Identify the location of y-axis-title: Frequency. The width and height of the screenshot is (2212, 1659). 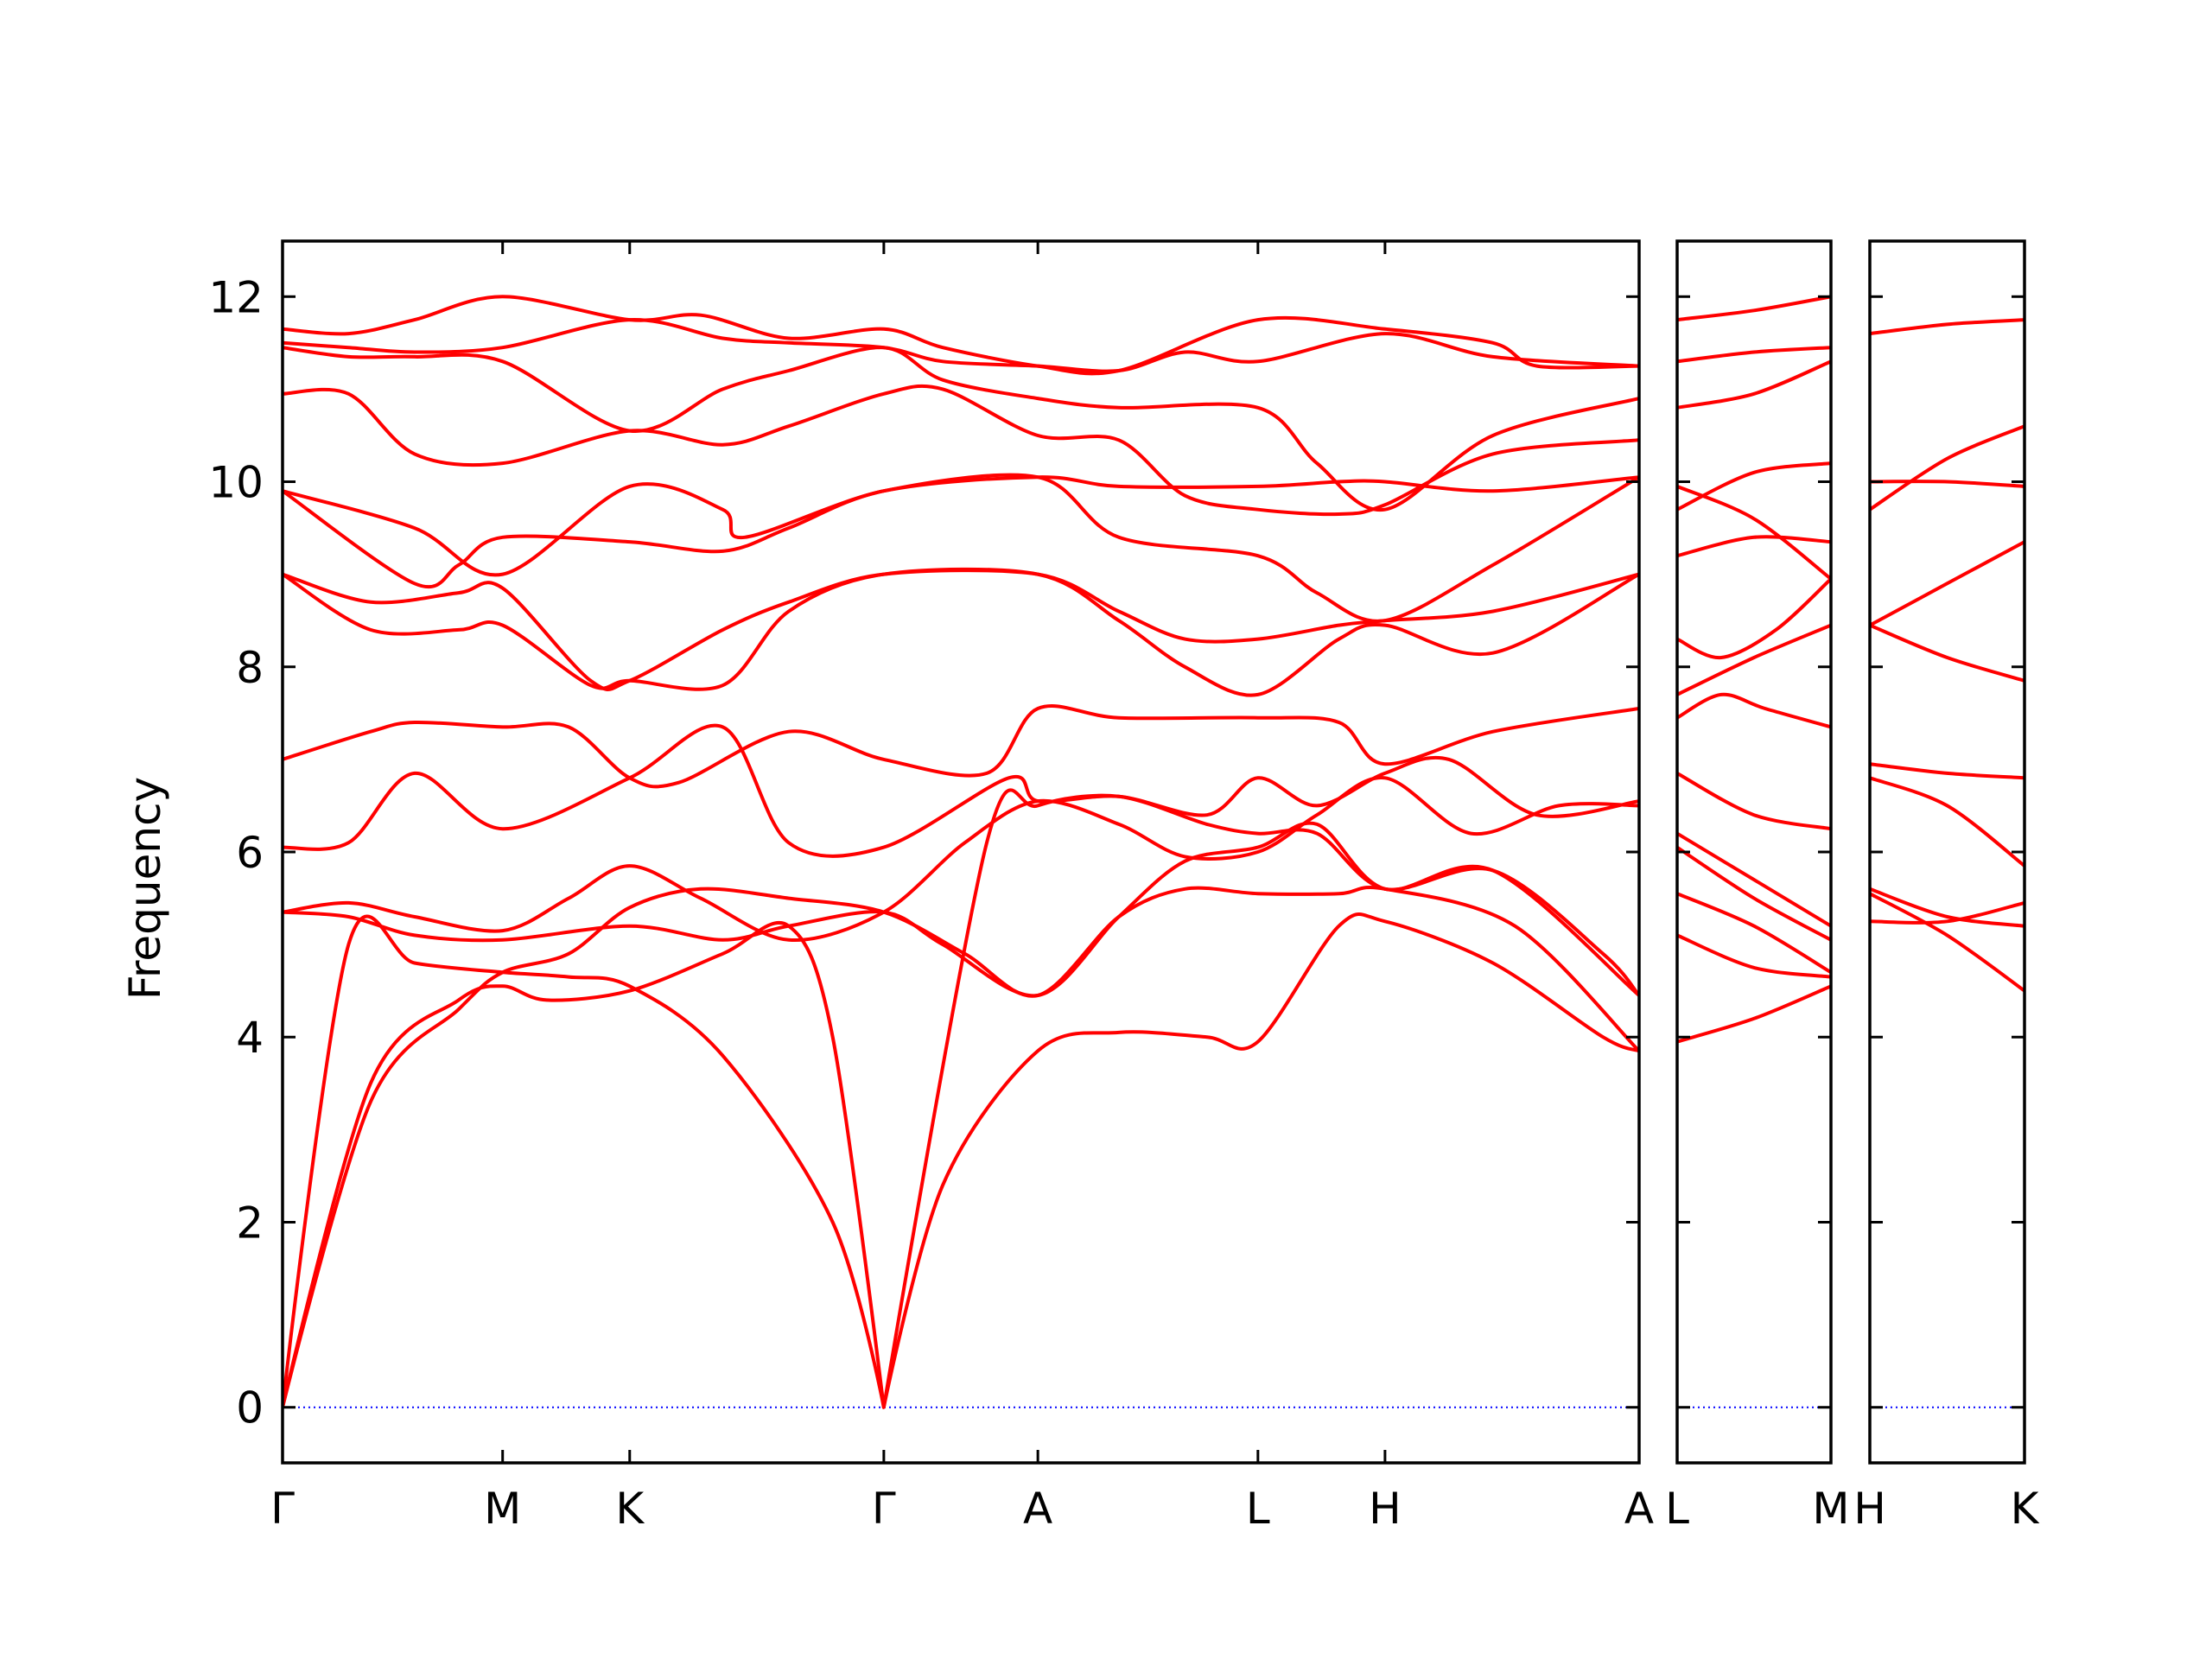
(145, 888).